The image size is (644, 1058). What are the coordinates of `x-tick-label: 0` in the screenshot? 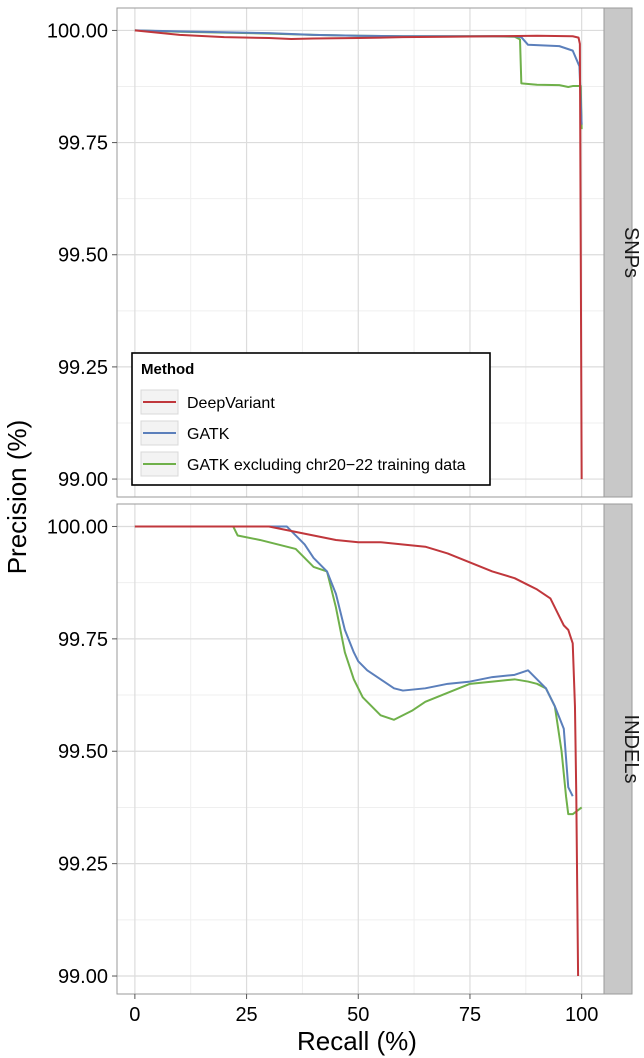 It's located at (134, 1015).